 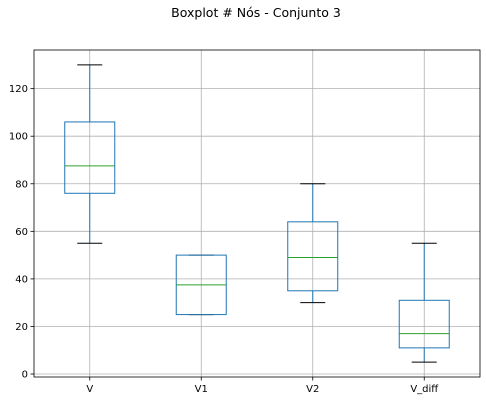 What do you see at coordinates (201, 285) in the screenshot?
I see `box-v1` at bounding box center [201, 285].